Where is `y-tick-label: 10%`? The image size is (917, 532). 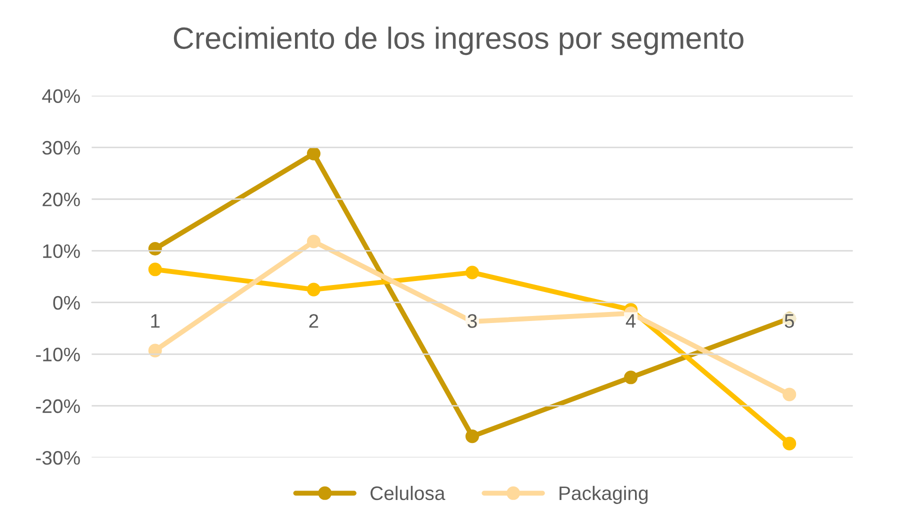 y-tick-label: 10% is located at coordinates (61, 251).